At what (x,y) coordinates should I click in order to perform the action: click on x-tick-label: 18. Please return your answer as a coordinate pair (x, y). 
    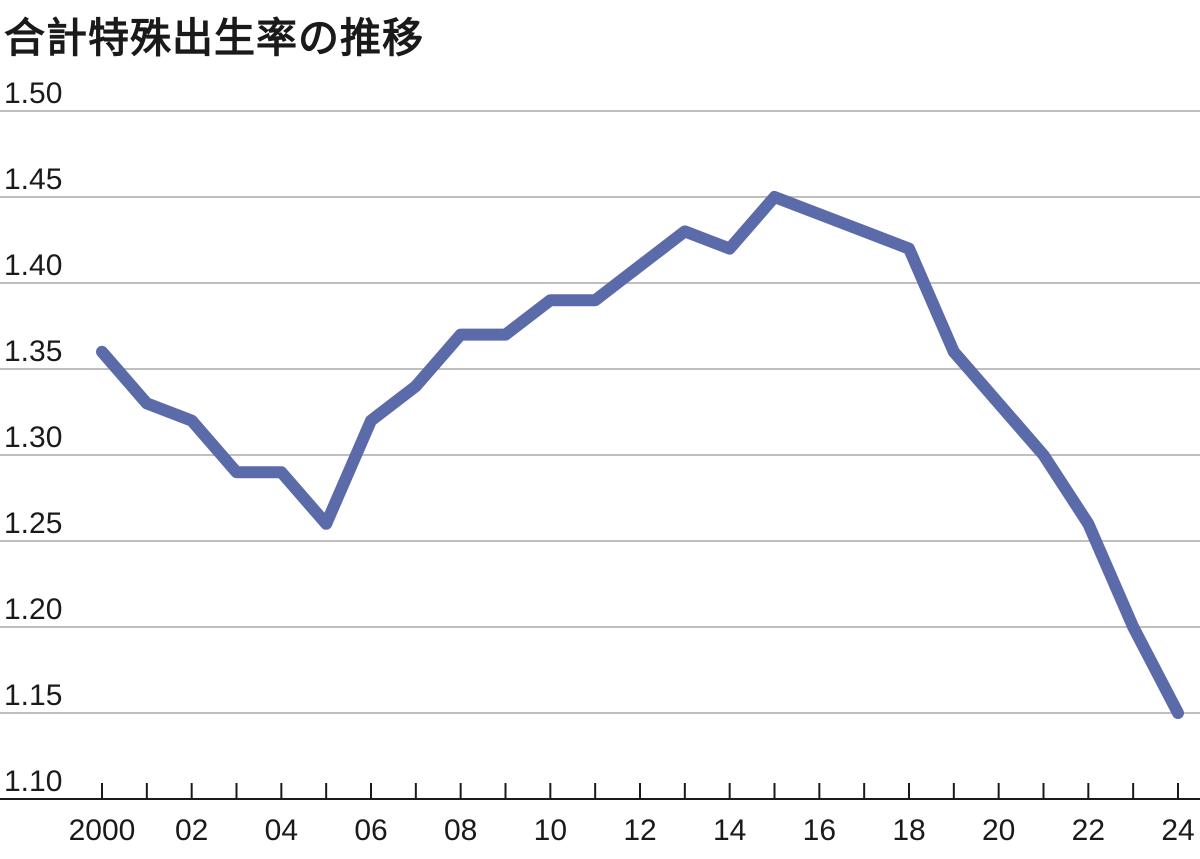
    Looking at the image, I should click on (908, 830).